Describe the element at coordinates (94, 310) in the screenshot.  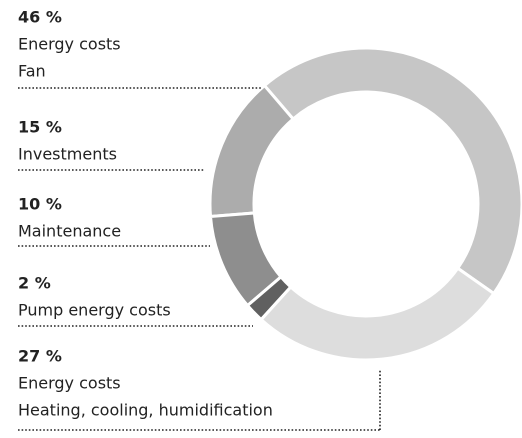
I see `category-label: Pump energy costs` at that location.